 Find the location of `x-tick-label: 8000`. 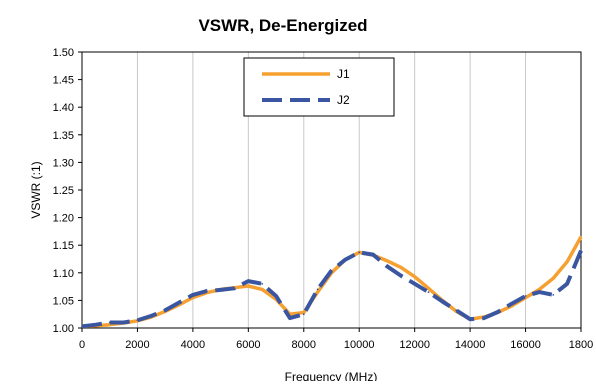

x-tick-label: 8000 is located at coordinates (304, 345).